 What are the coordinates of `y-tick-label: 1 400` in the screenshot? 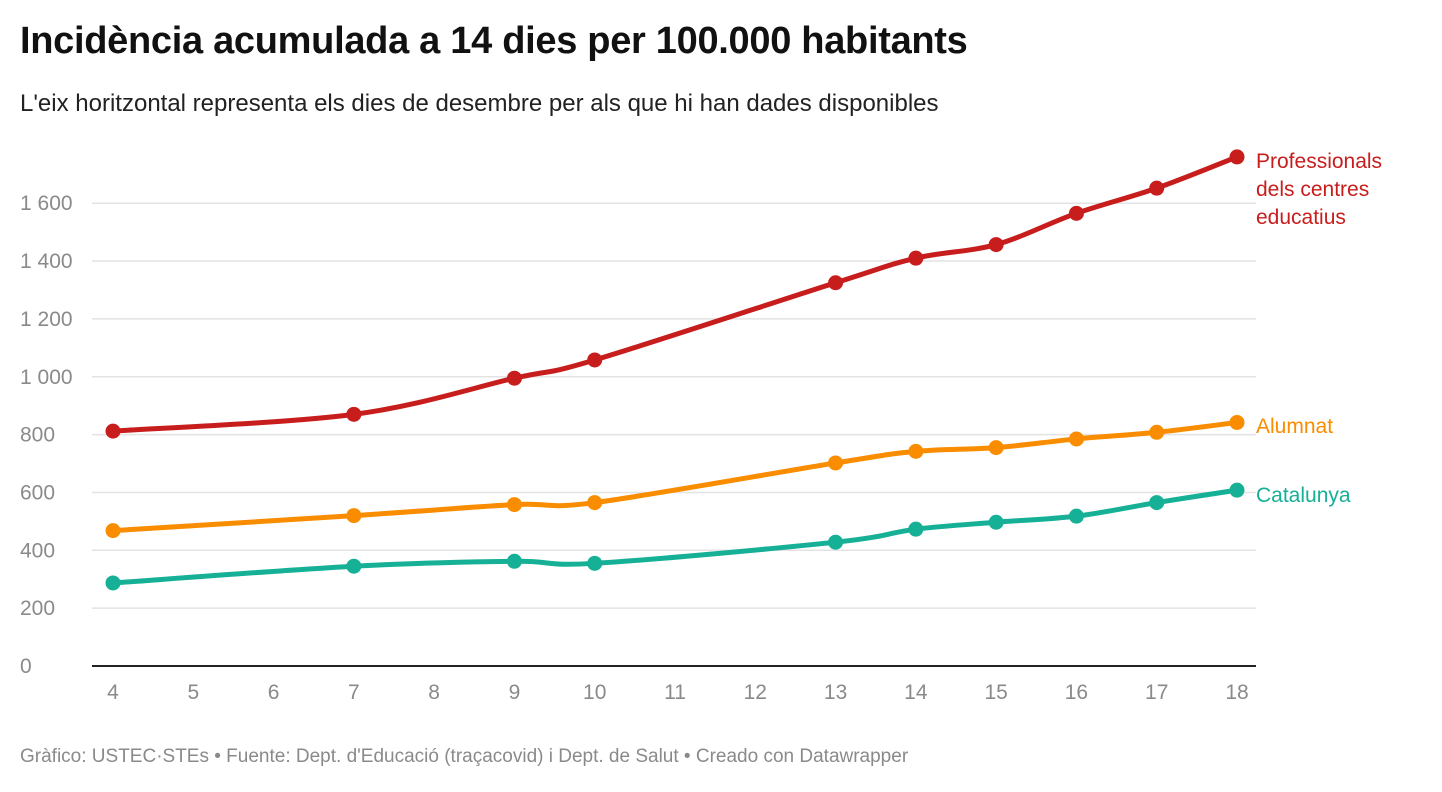 It's located at (46, 261).